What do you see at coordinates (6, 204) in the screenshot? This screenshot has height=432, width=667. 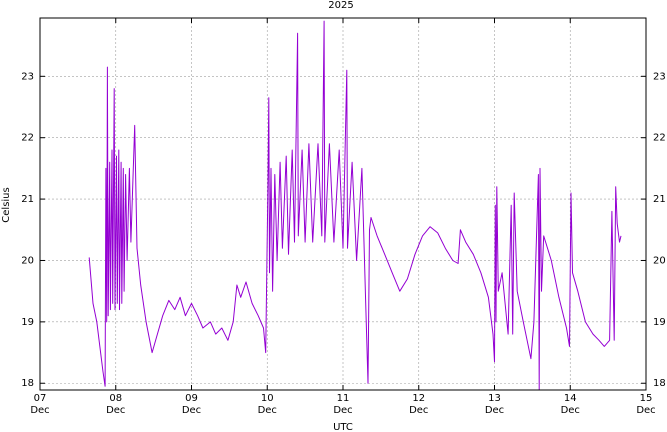 I see `y-axis-label: Celsius` at bounding box center [6, 204].